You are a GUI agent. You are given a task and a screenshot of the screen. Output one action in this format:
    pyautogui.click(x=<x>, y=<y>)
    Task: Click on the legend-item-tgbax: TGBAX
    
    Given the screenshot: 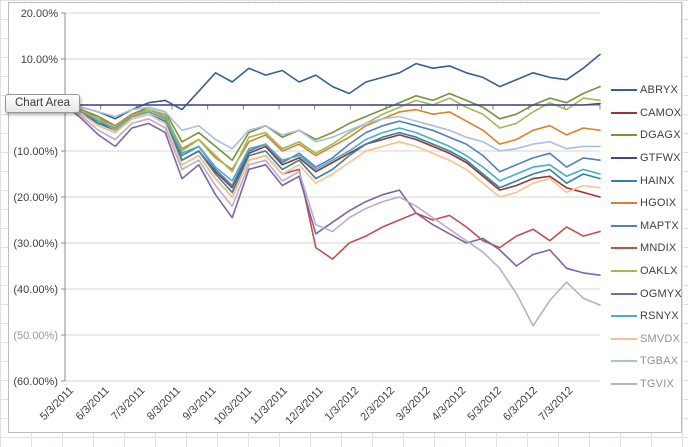 What is the action you would take?
    pyautogui.click(x=646, y=361)
    